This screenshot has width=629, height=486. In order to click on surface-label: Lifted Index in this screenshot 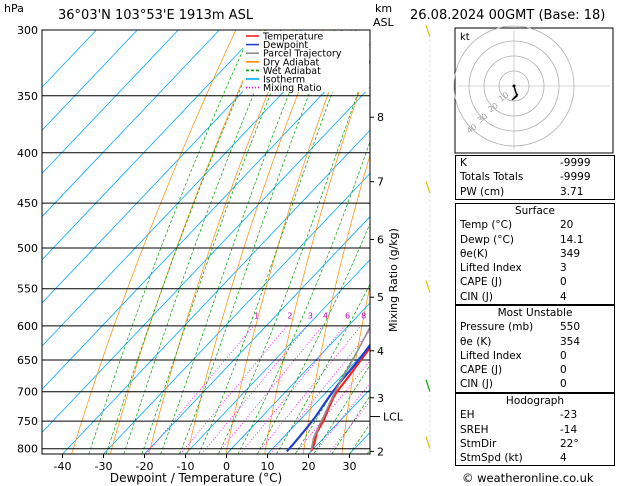, I will do `click(491, 268)`.